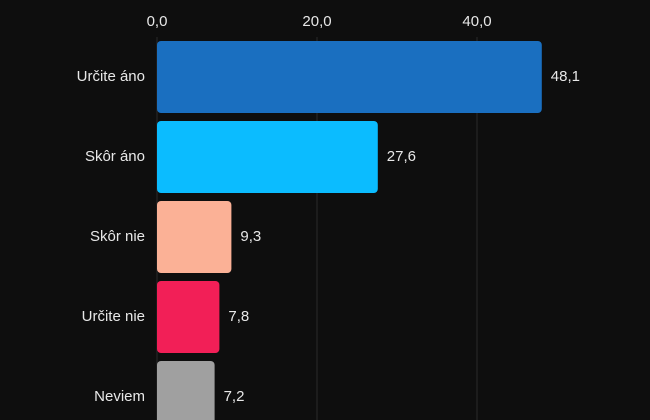 The width and height of the screenshot is (650, 420). What do you see at coordinates (157, 21) in the screenshot?
I see `x-tick-label: 0,0` at bounding box center [157, 21].